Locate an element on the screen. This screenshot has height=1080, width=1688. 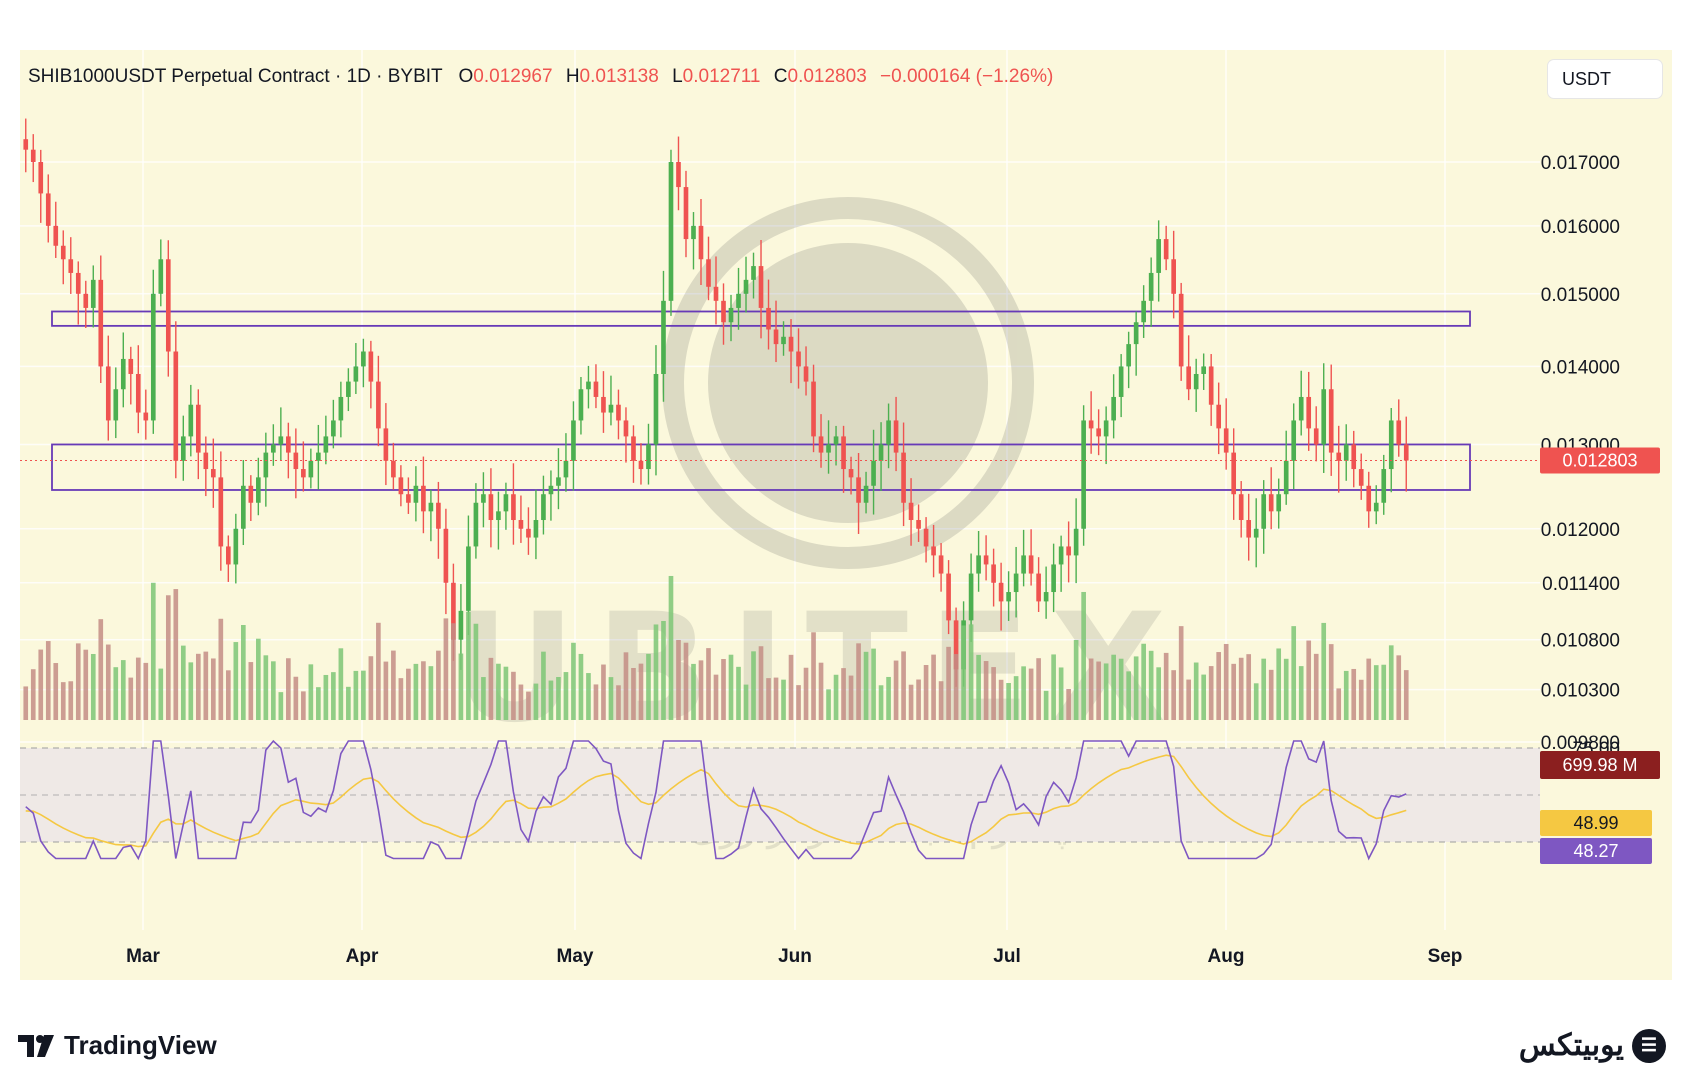
watermark-logo-icon is located at coordinates (848, 383).